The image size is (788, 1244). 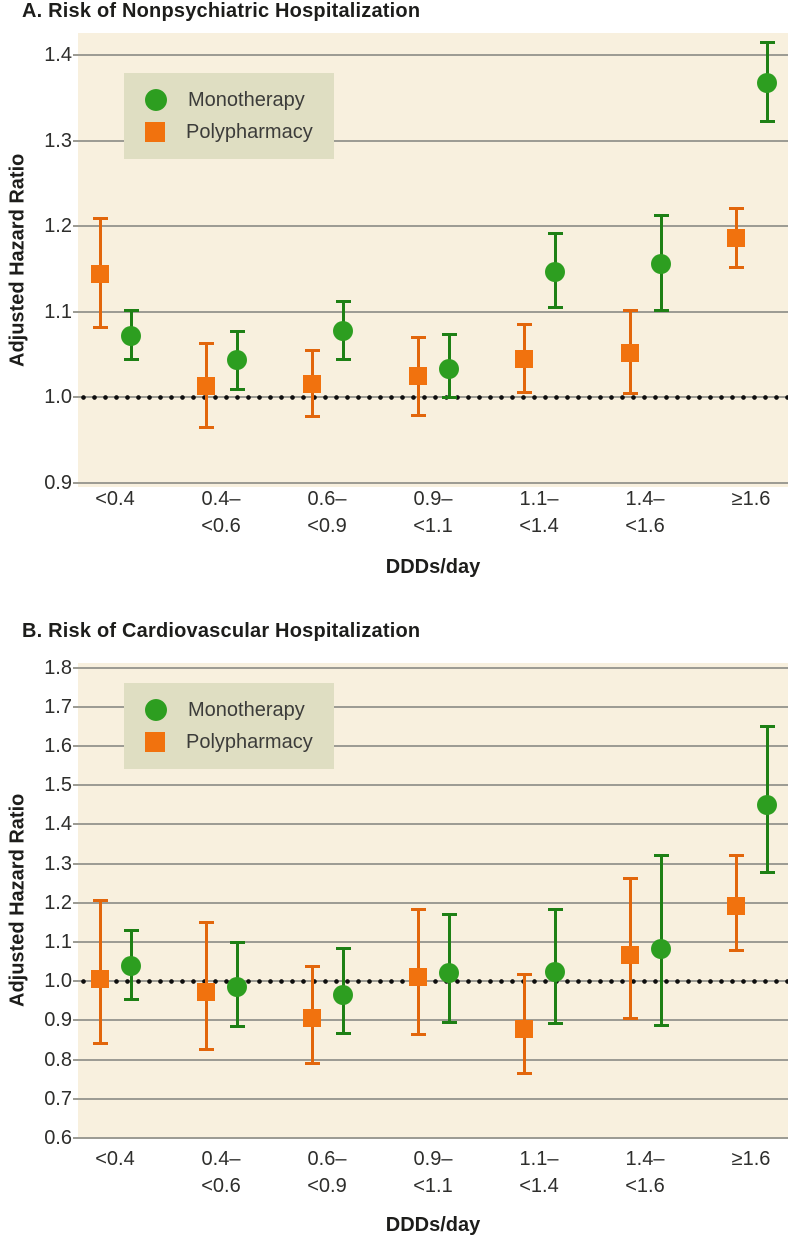 What do you see at coordinates (58, 311) in the screenshot?
I see `y-tick-label: 1.1` at bounding box center [58, 311].